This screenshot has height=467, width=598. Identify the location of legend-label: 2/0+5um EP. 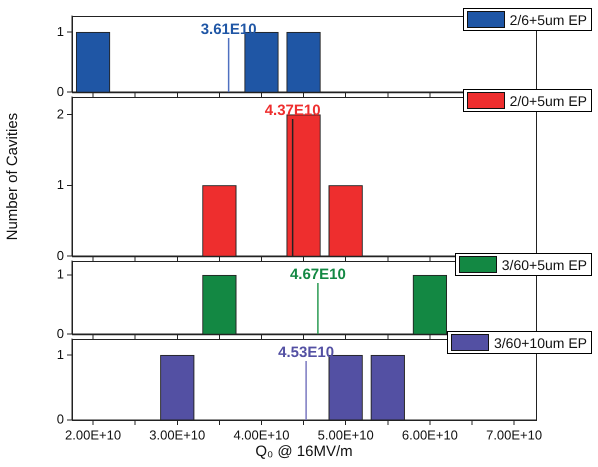
(548, 100).